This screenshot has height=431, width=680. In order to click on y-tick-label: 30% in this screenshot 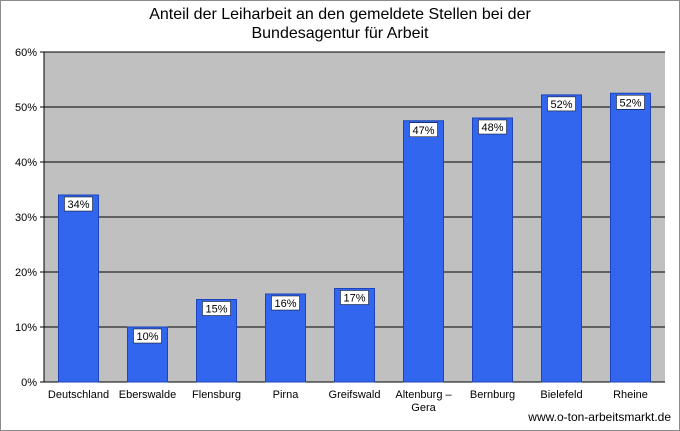, I will do `click(26, 218)`.